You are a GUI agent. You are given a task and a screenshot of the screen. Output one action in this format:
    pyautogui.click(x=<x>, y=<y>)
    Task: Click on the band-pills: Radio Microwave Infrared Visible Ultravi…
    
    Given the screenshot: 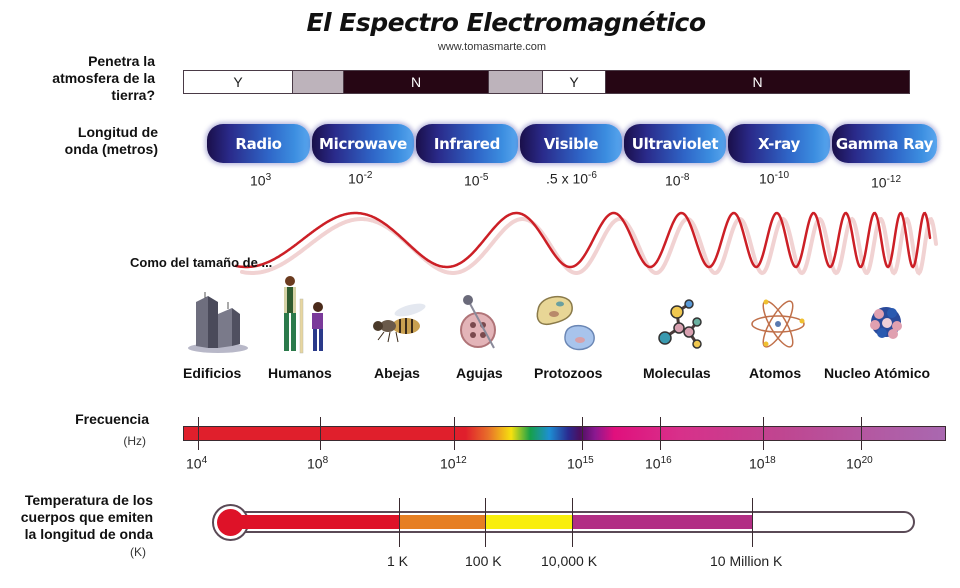 What is the action you would take?
    pyautogui.click(x=572, y=143)
    